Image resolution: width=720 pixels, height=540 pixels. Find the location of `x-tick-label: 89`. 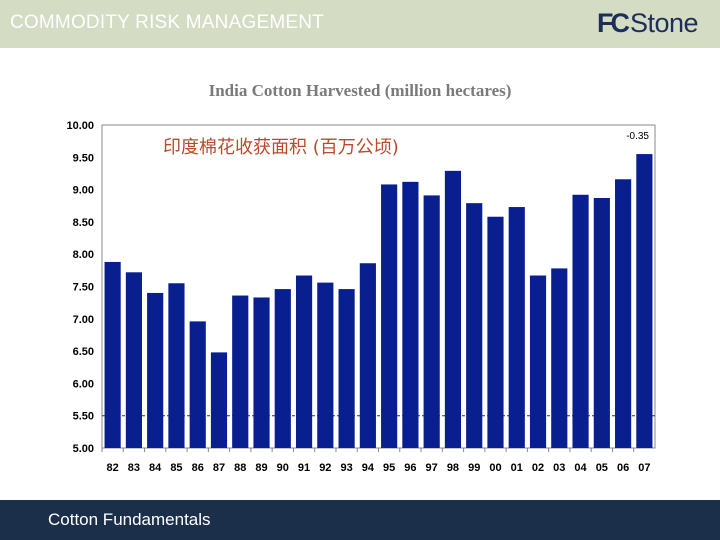

x-tick-label: 89 is located at coordinates (261, 468).